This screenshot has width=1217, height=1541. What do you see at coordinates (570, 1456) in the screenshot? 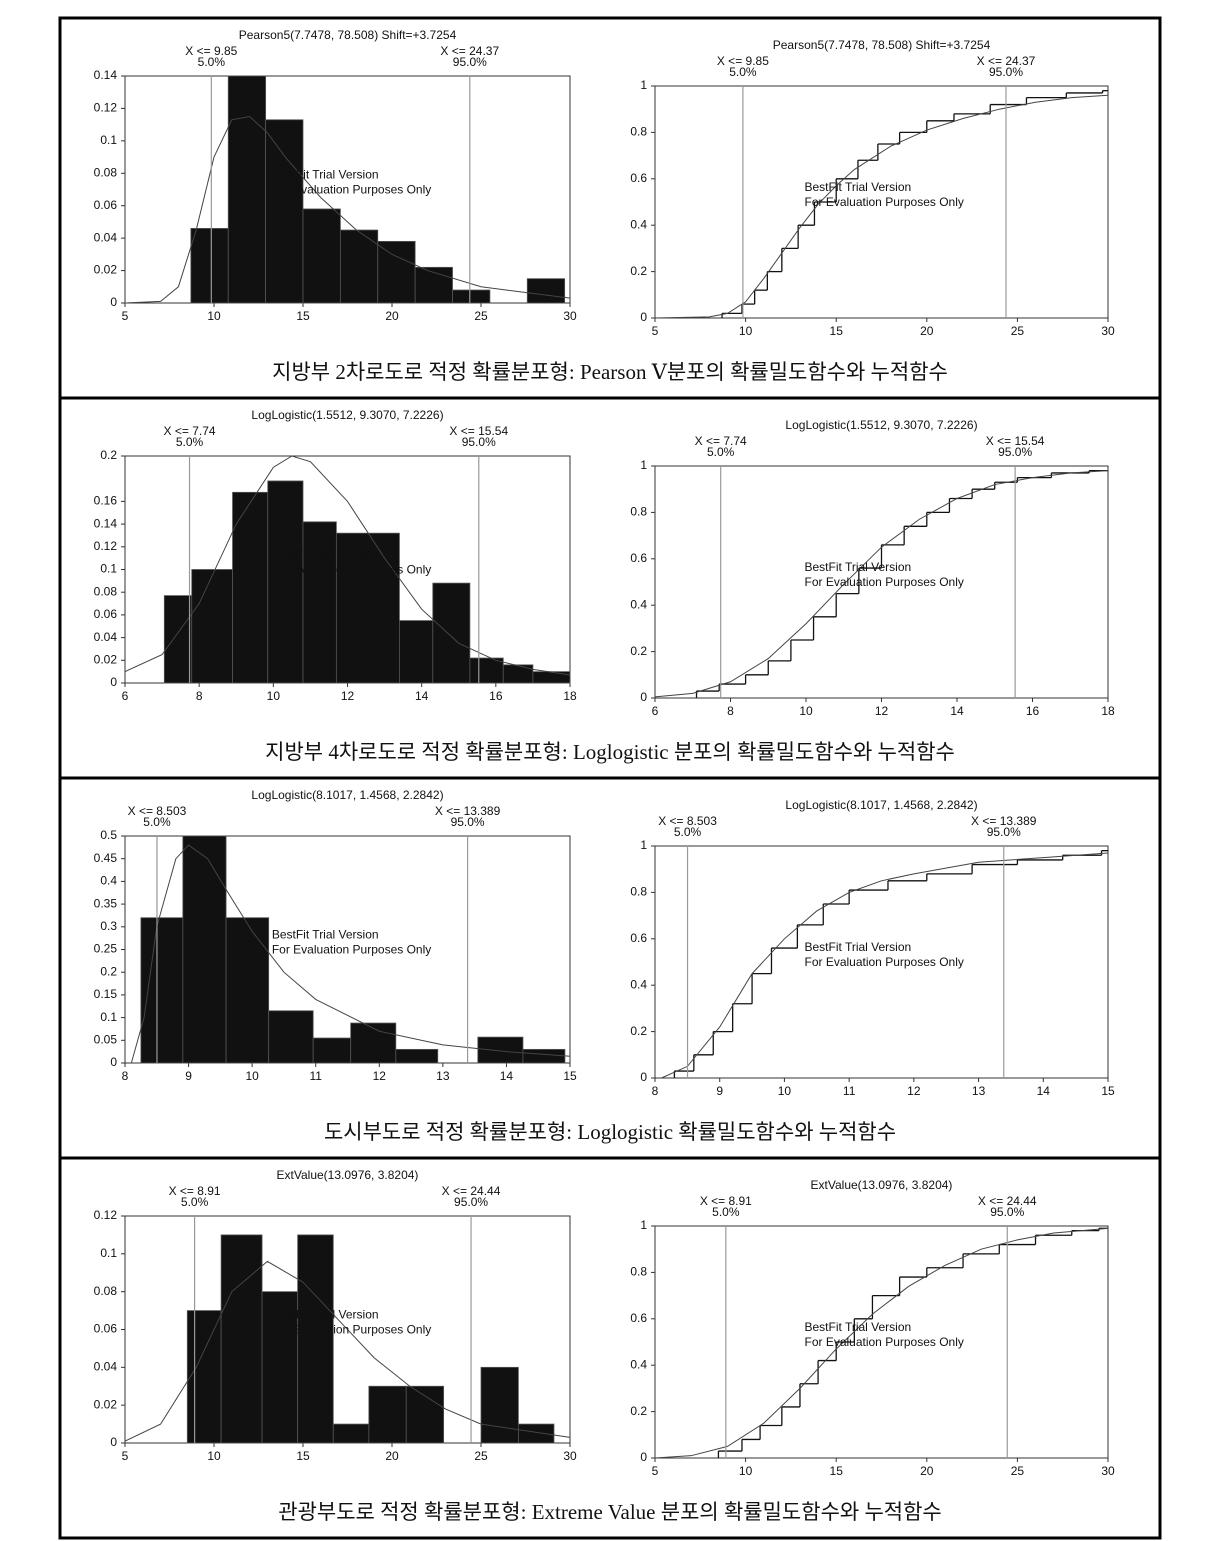
I see `x-tick-label: 30` at bounding box center [570, 1456].